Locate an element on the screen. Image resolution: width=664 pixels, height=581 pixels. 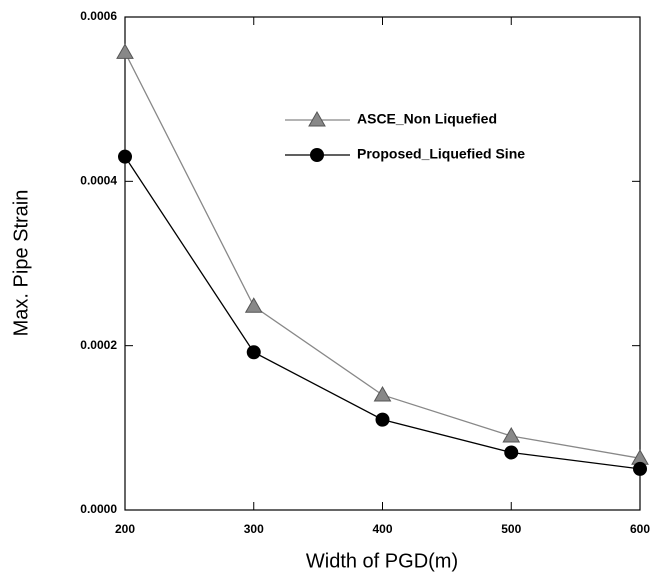
legend-label: ASCE_Non Liquefied is located at coordinates (427, 119).